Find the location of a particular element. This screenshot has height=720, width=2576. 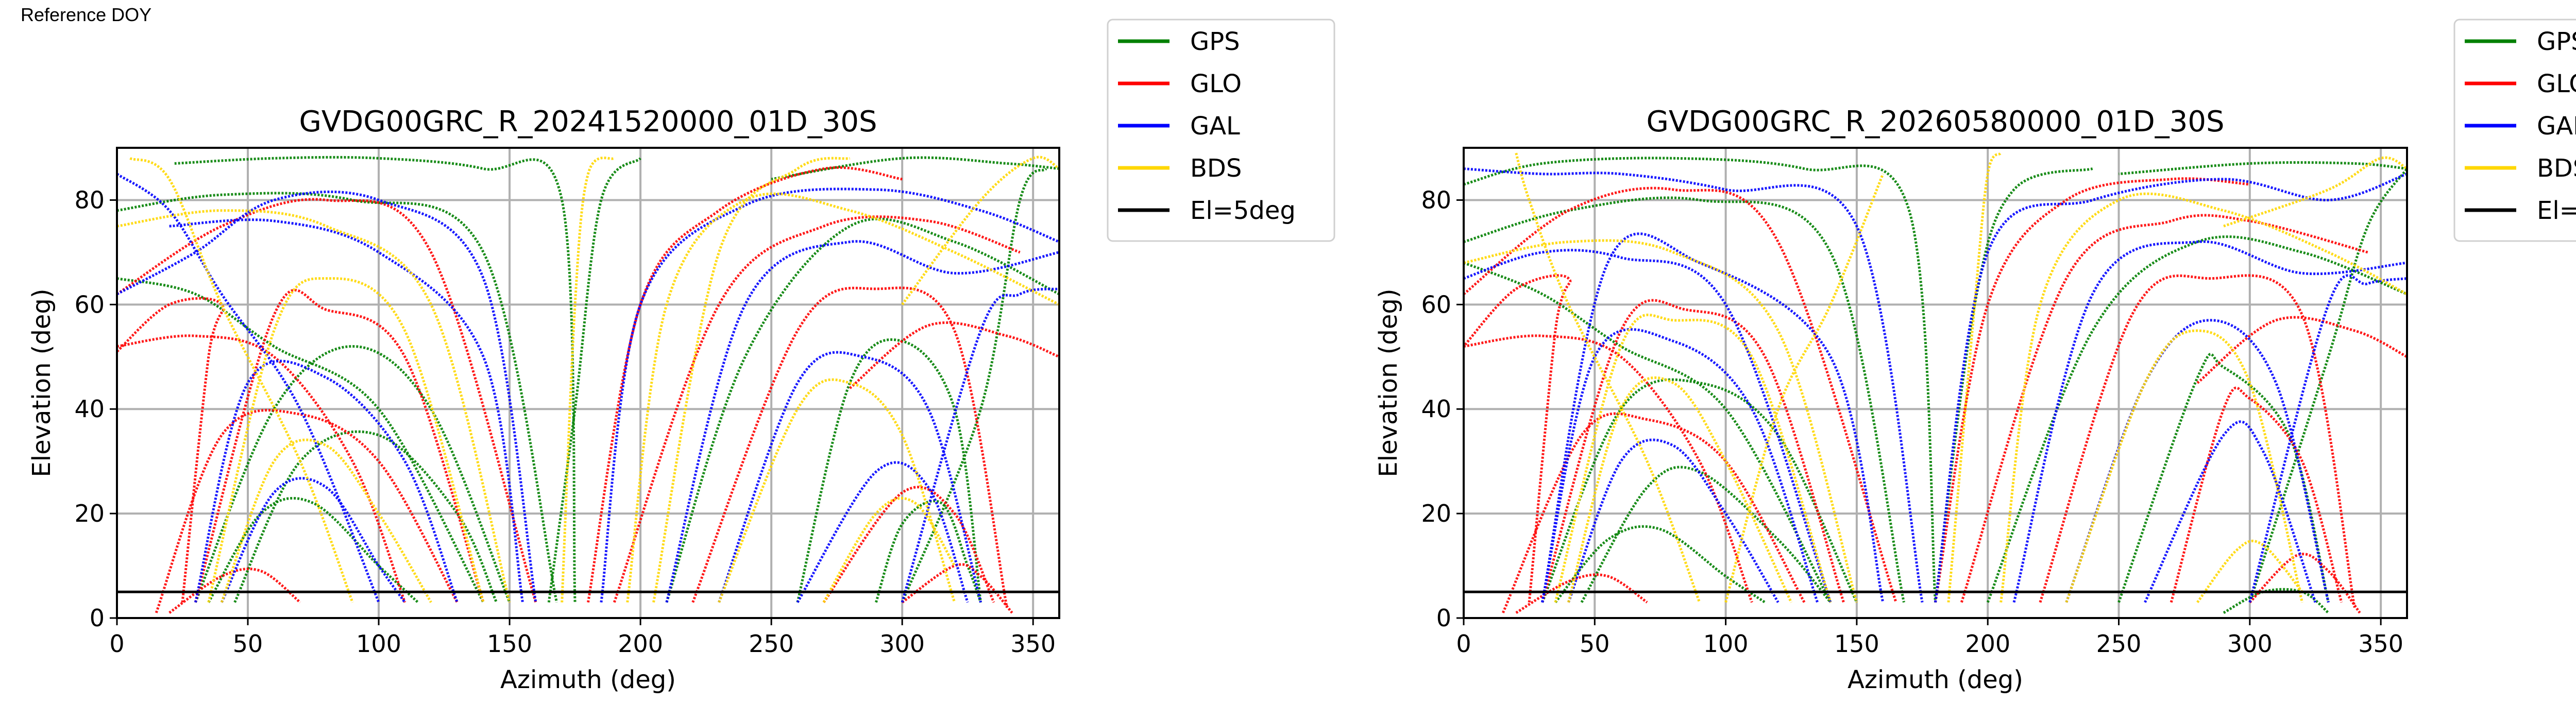

reference-doy-label: Reference DOY is located at coordinates (86, 14).